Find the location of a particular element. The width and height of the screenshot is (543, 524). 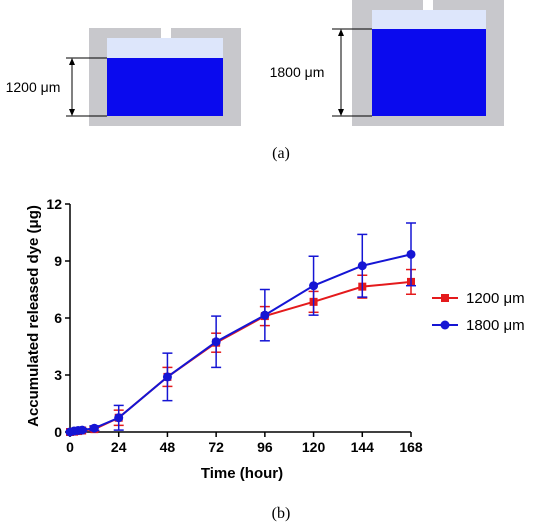

x-tick-label: 48 is located at coordinates (168, 447).